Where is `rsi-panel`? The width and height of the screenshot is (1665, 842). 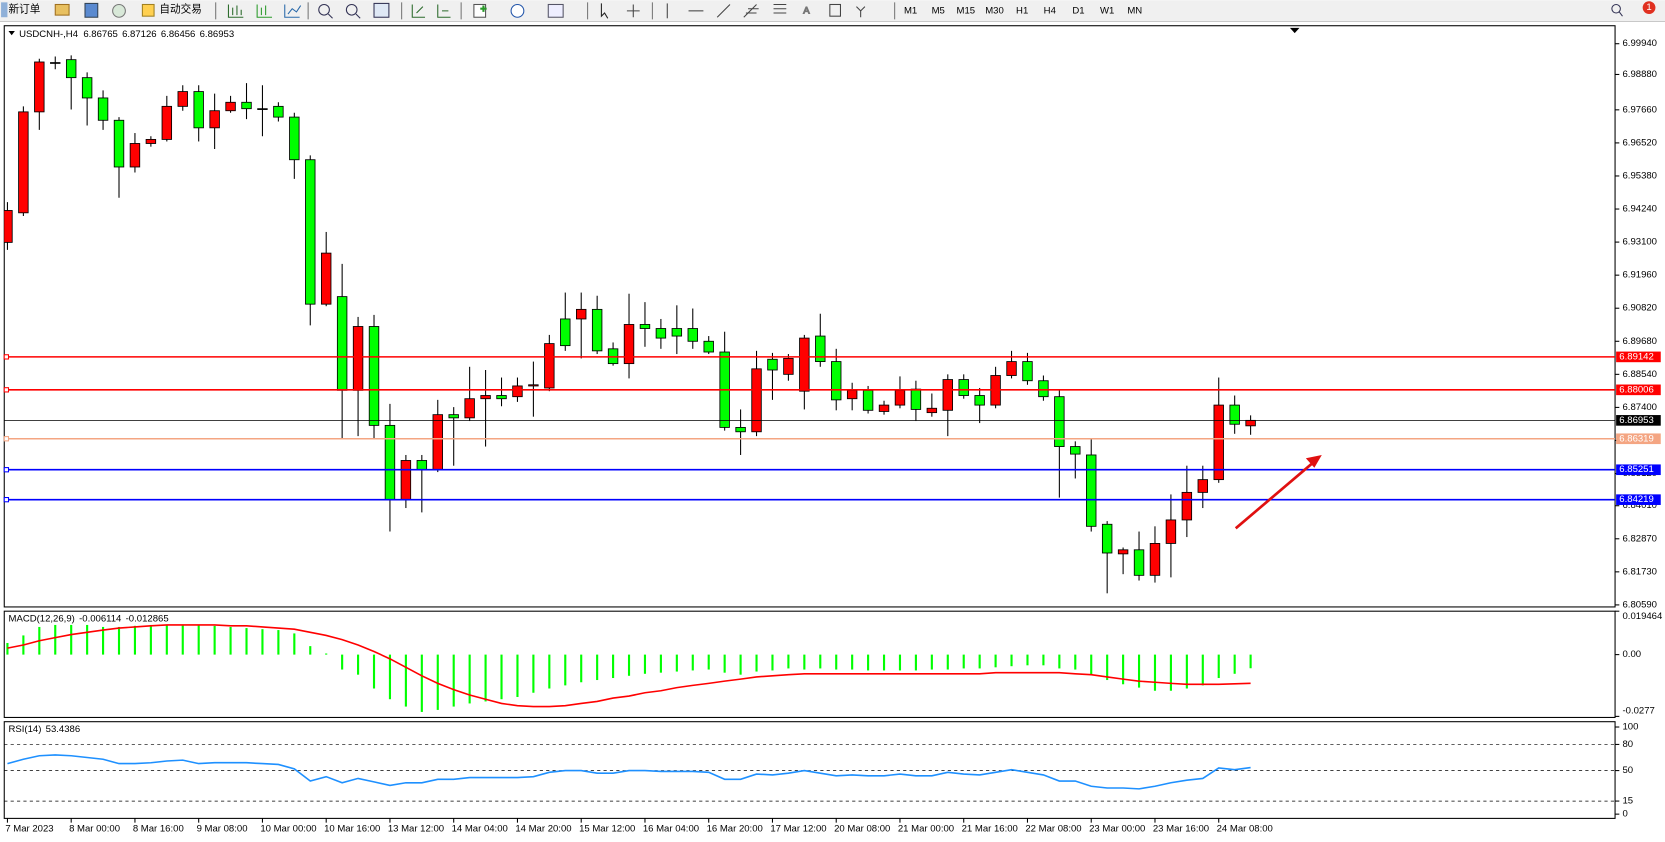
rsi-panel is located at coordinates (809, 770).